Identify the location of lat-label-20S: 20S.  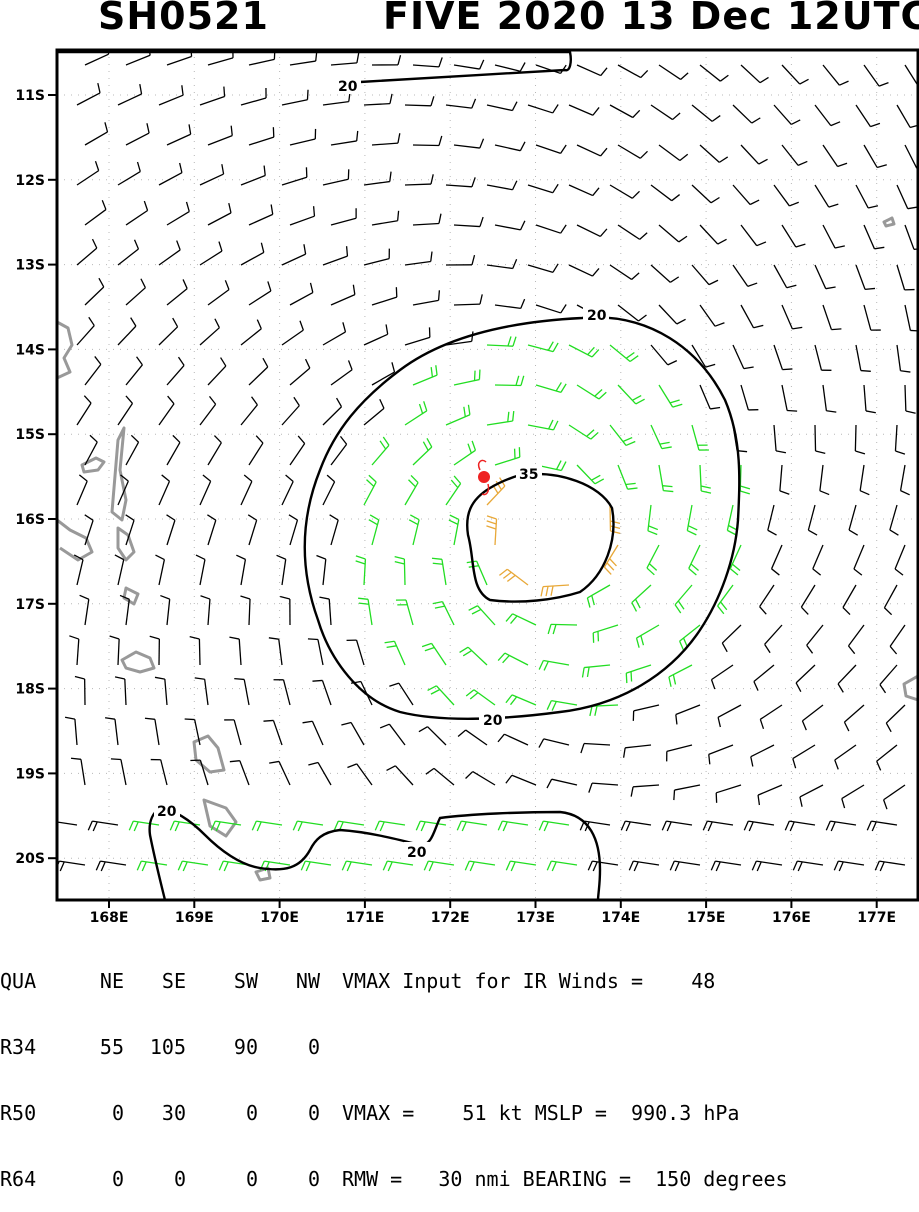
(30, 859).